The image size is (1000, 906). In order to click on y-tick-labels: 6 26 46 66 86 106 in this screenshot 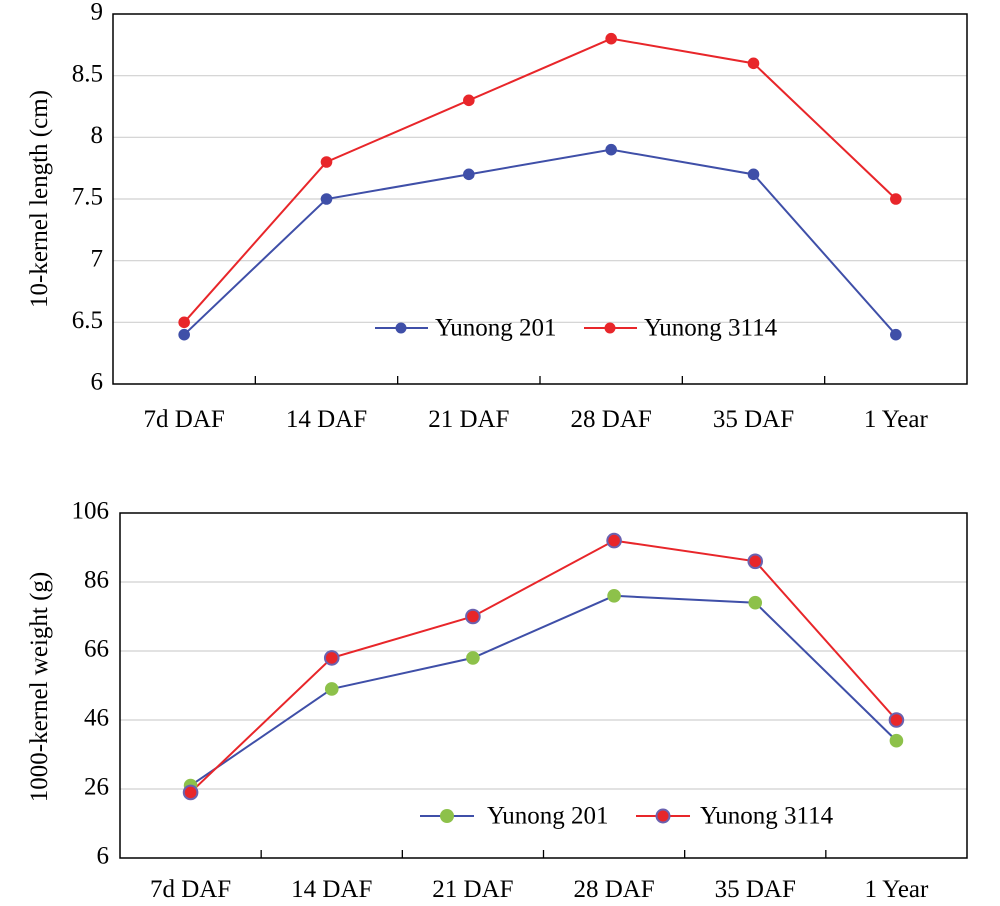, I will do `click(91, 684)`.